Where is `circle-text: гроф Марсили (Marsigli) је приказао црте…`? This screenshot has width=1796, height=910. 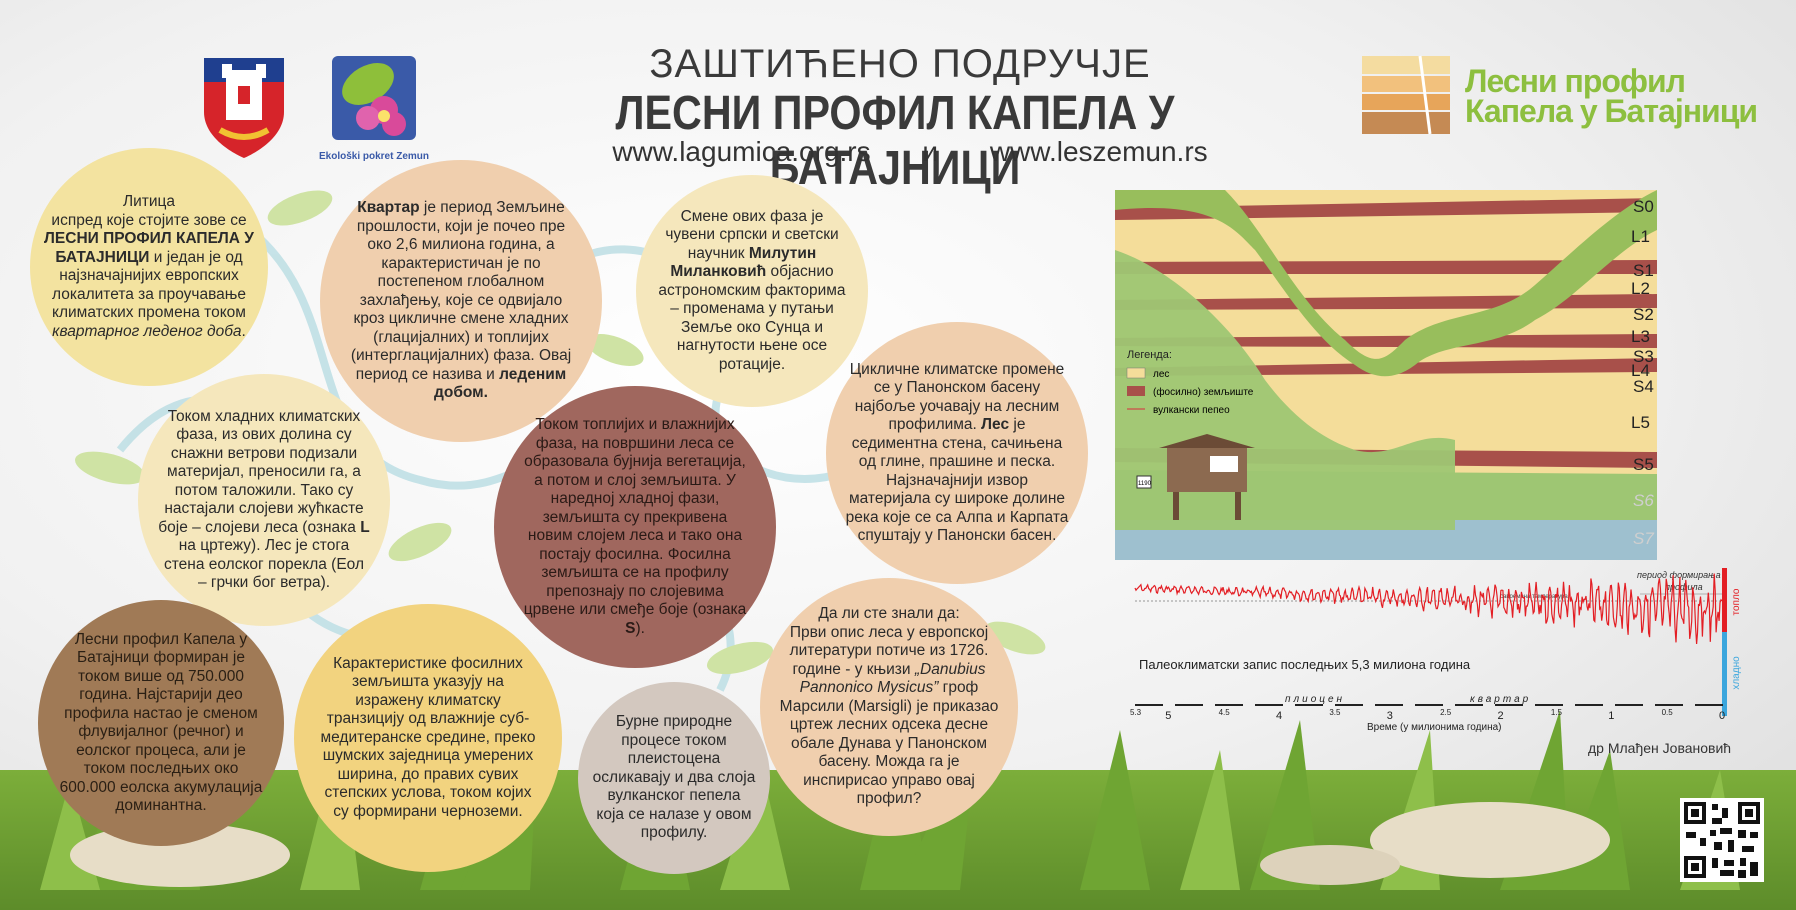
circle-text: гроф Марсили (Marsigli) је приказао црте… is located at coordinates (889, 743).